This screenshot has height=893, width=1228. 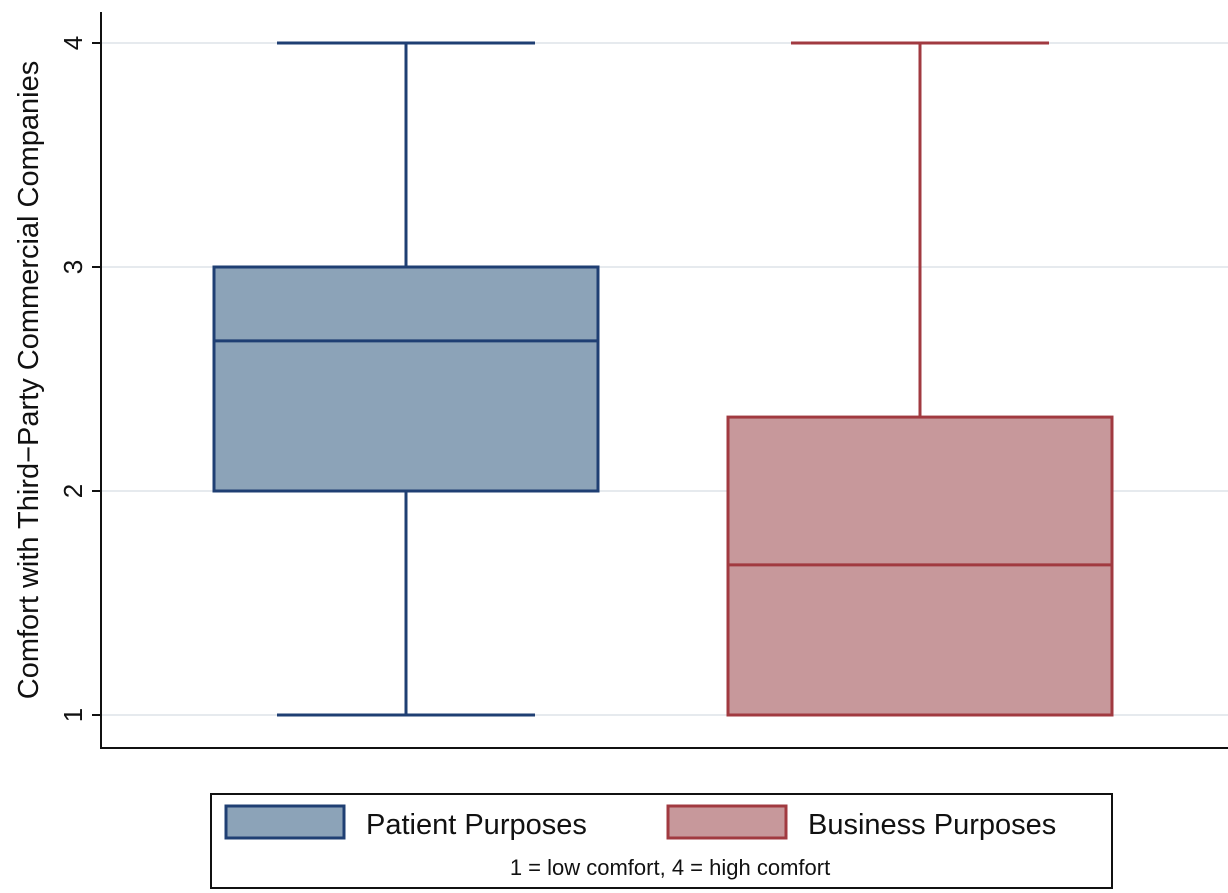 What do you see at coordinates (73, 491) in the screenshot?
I see `y-tick-label: 2` at bounding box center [73, 491].